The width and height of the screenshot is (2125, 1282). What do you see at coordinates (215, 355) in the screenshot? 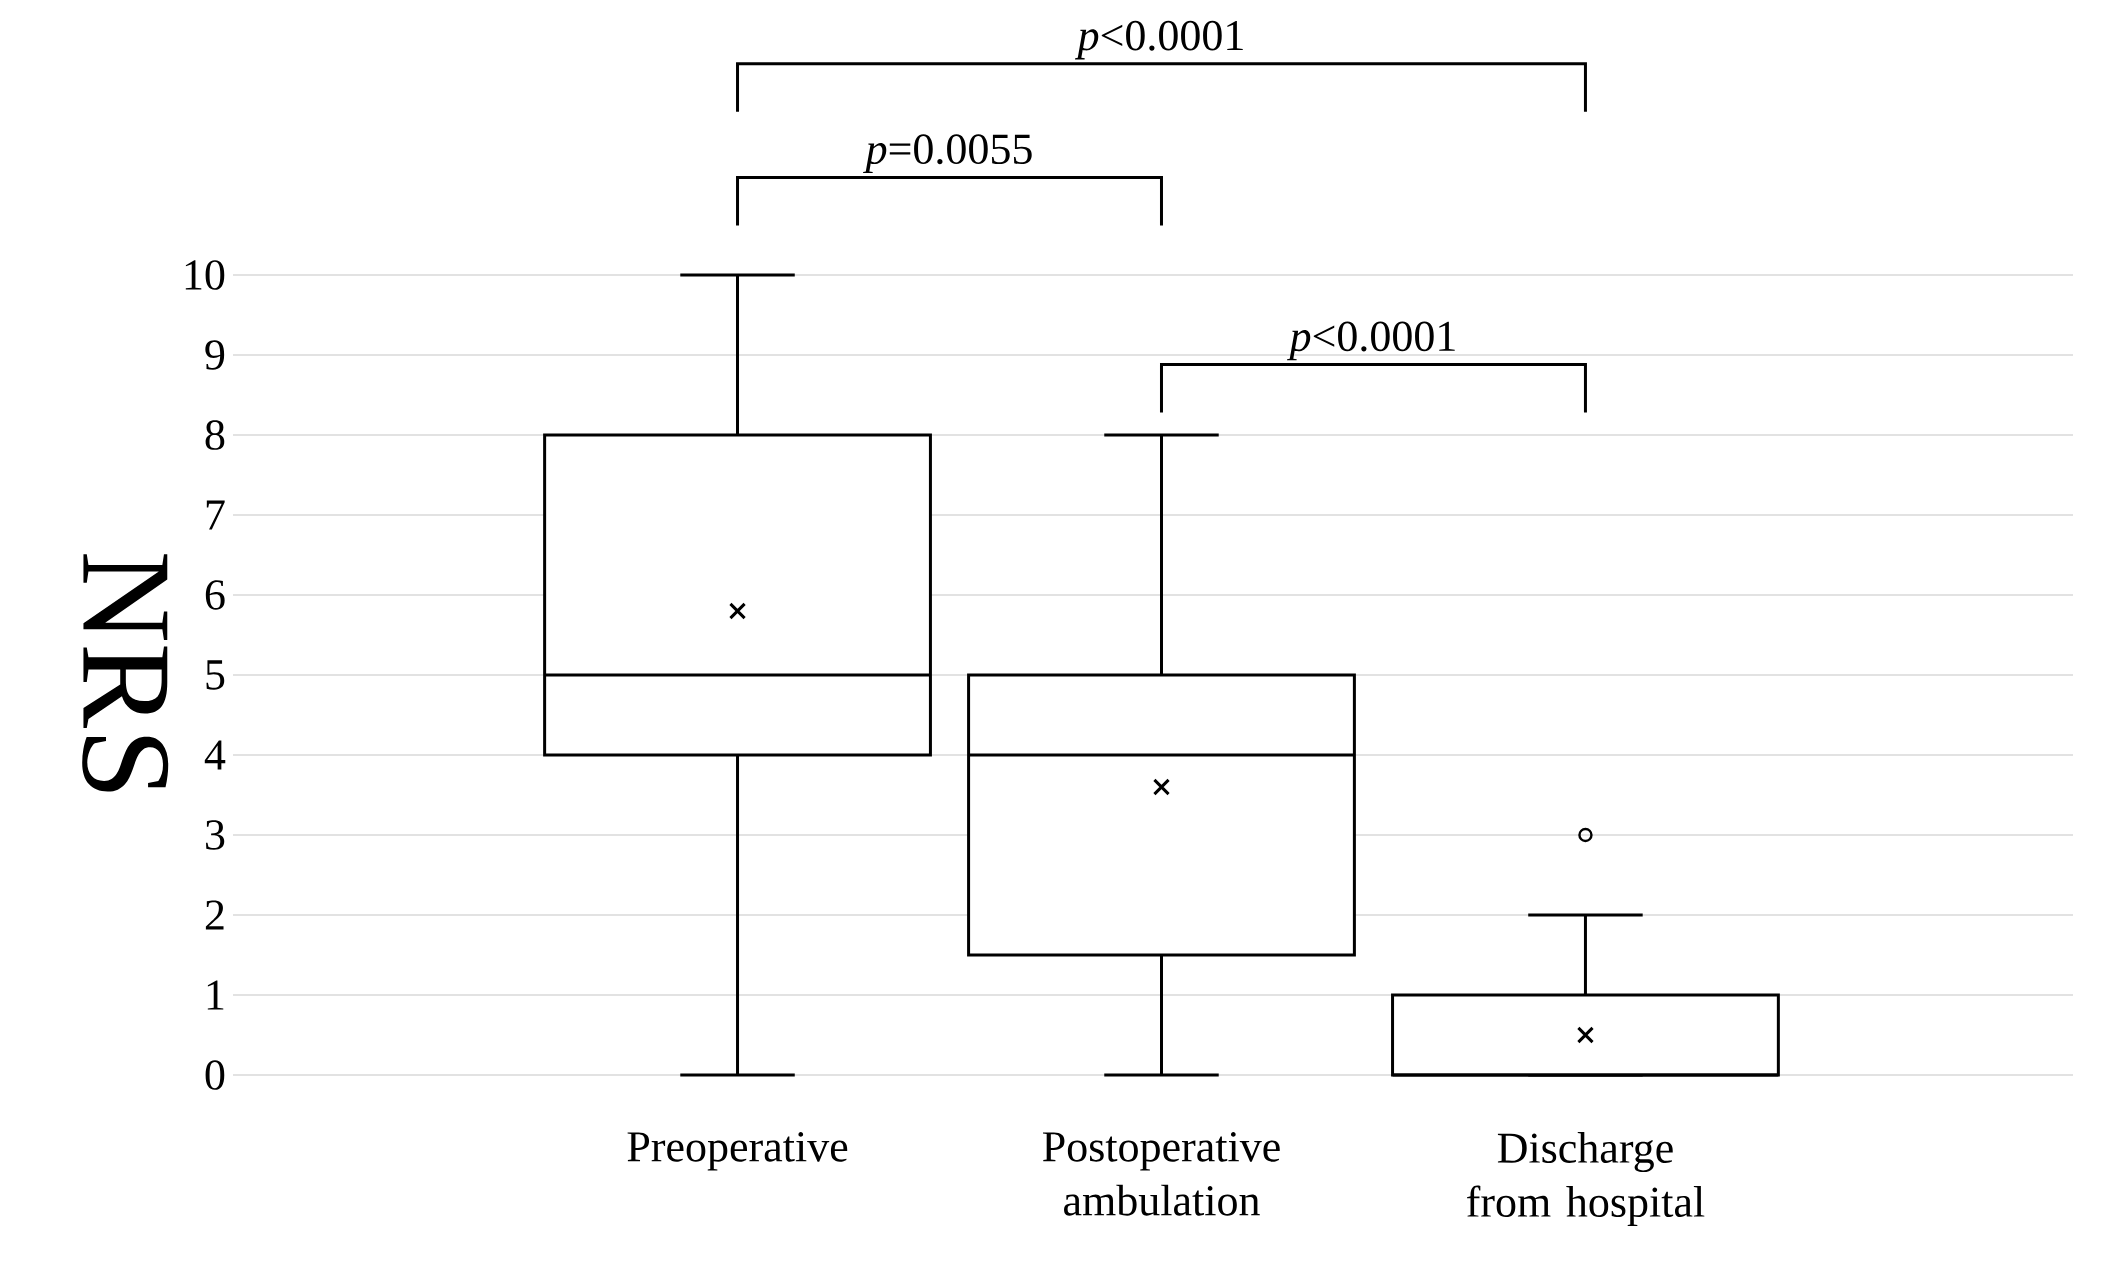
I see `y-tick-label: 9` at bounding box center [215, 355].